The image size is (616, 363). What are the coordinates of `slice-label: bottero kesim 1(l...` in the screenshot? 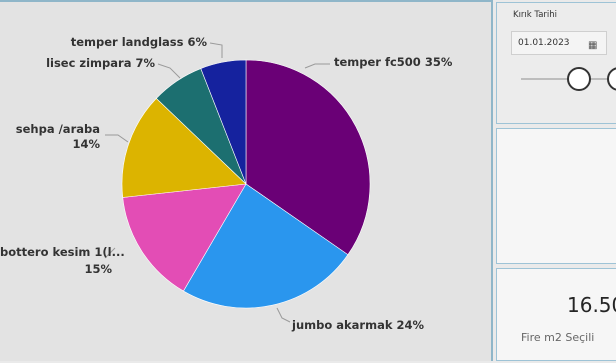 It's located at (62, 252).